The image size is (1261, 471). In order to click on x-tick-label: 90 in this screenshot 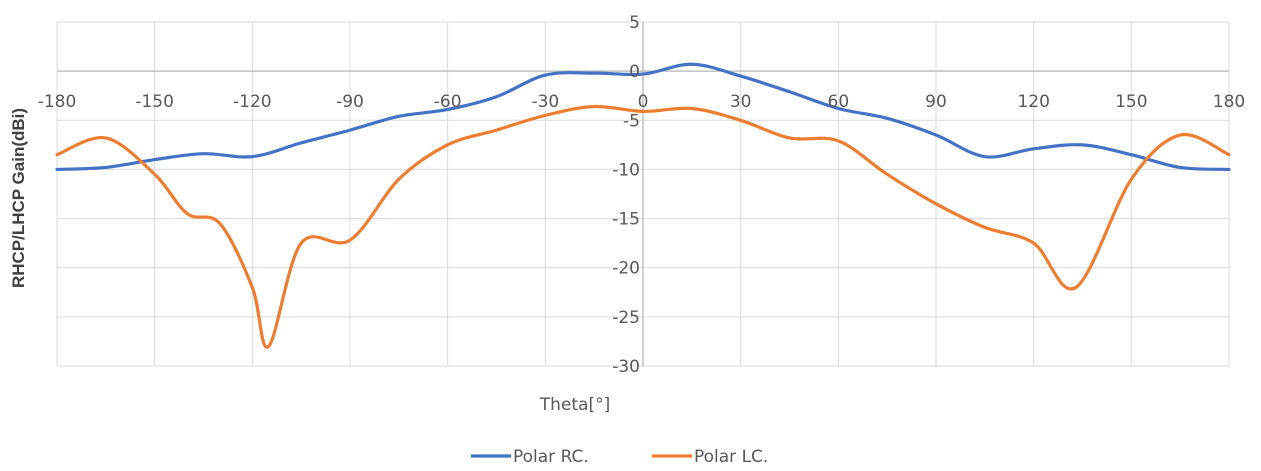, I will do `click(936, 102)`.